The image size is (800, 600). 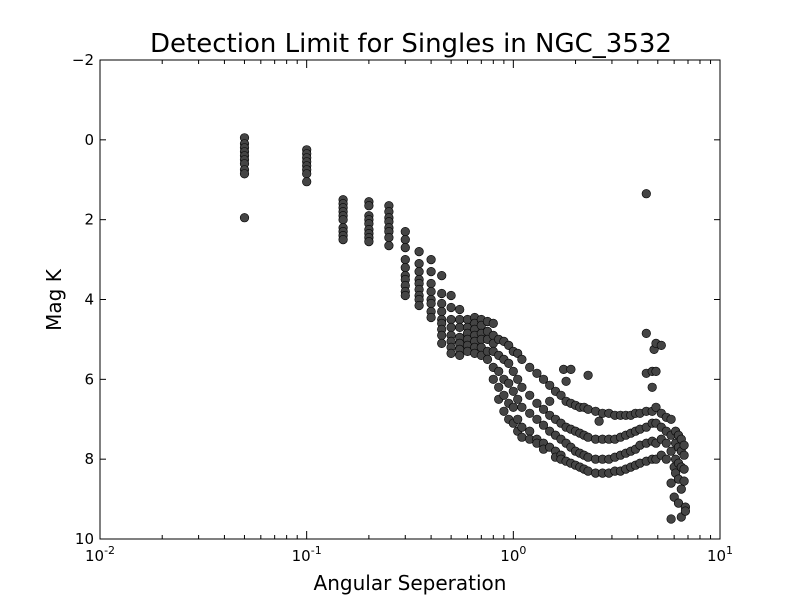 What do you see at coordinates (89, 140) in the screenshot?
I see `y-tick-label: 0` at bounding box center [89, 140].